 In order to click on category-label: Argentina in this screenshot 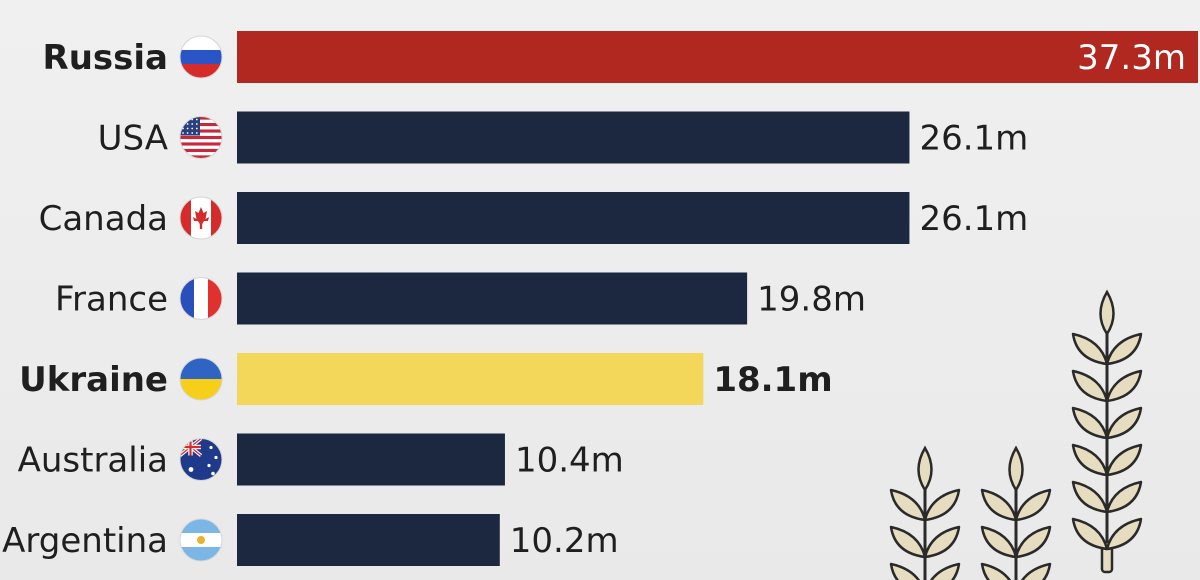, I will do `click(85, 541)`.